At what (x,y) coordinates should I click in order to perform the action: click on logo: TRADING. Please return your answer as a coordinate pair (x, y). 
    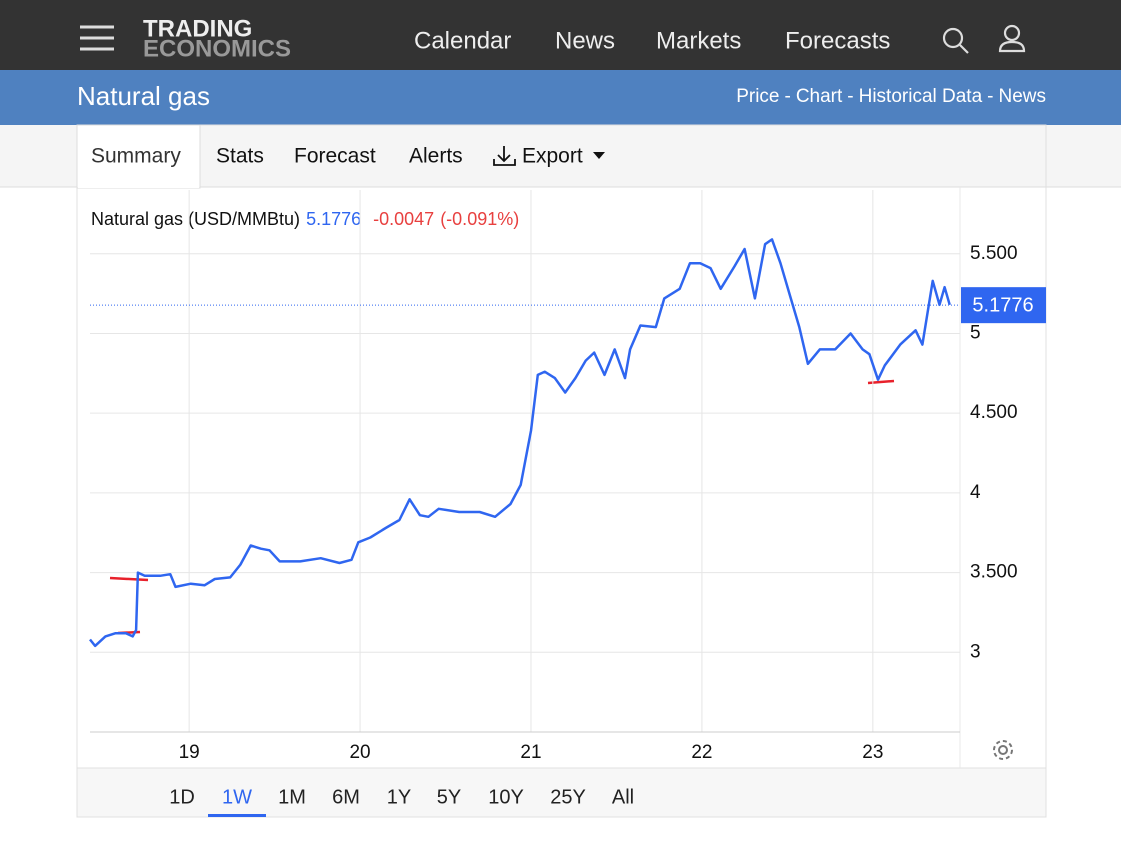
    Looking at the image, I should click on (197, 28).